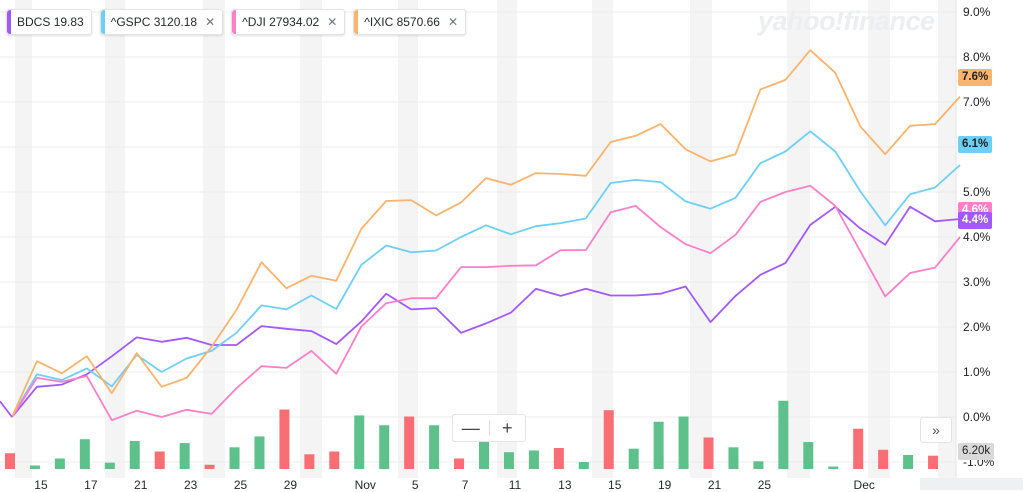 The image size is (1023, 492). I want to click on y-tick-label: 7.0%, so click(977, 102).